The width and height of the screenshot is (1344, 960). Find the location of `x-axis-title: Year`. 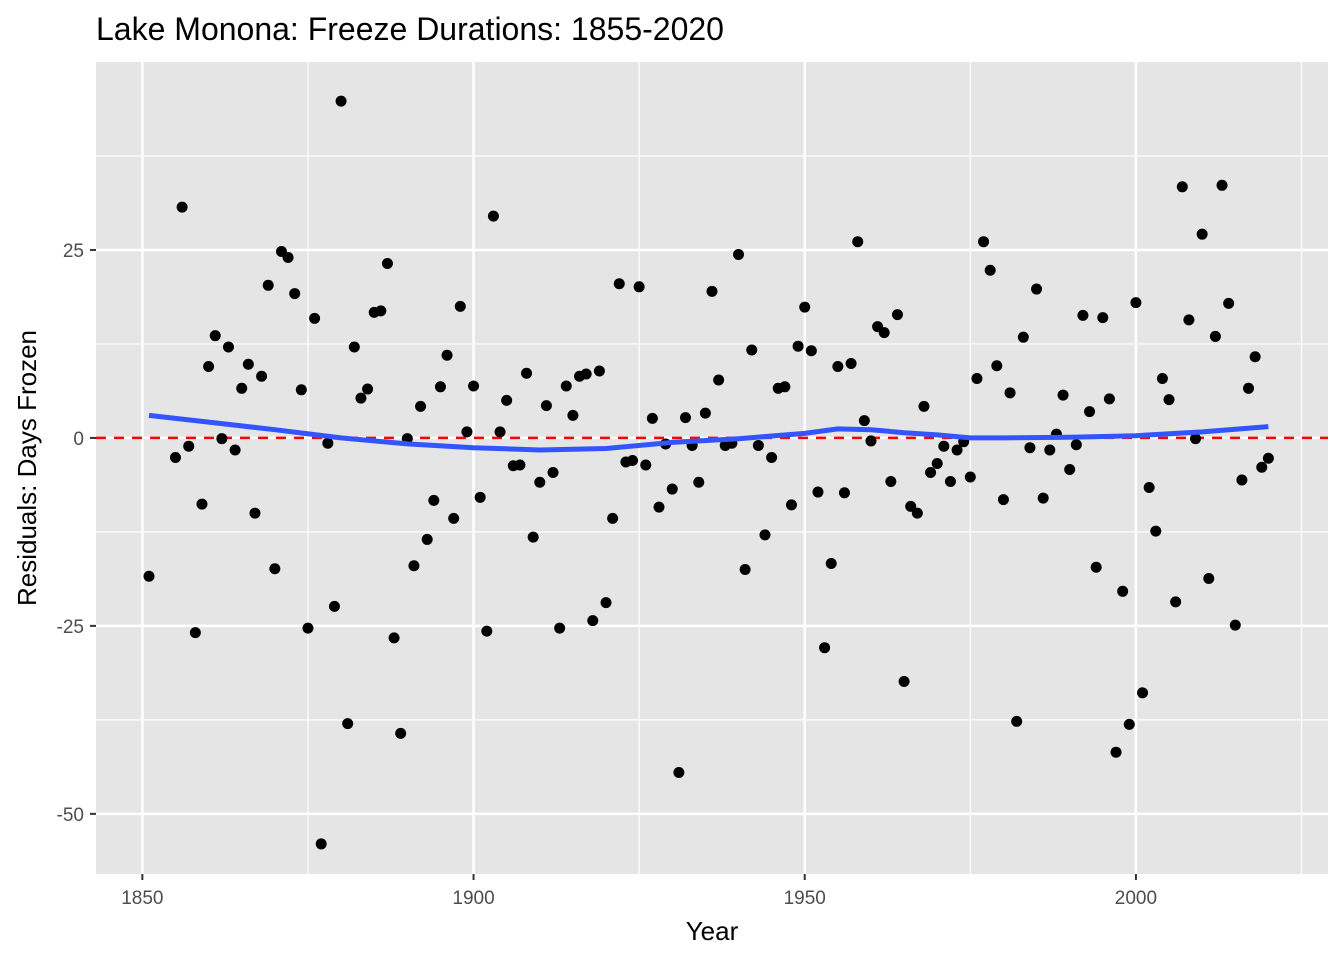

x-axis-title: Year is located at coordinates (712, 931).